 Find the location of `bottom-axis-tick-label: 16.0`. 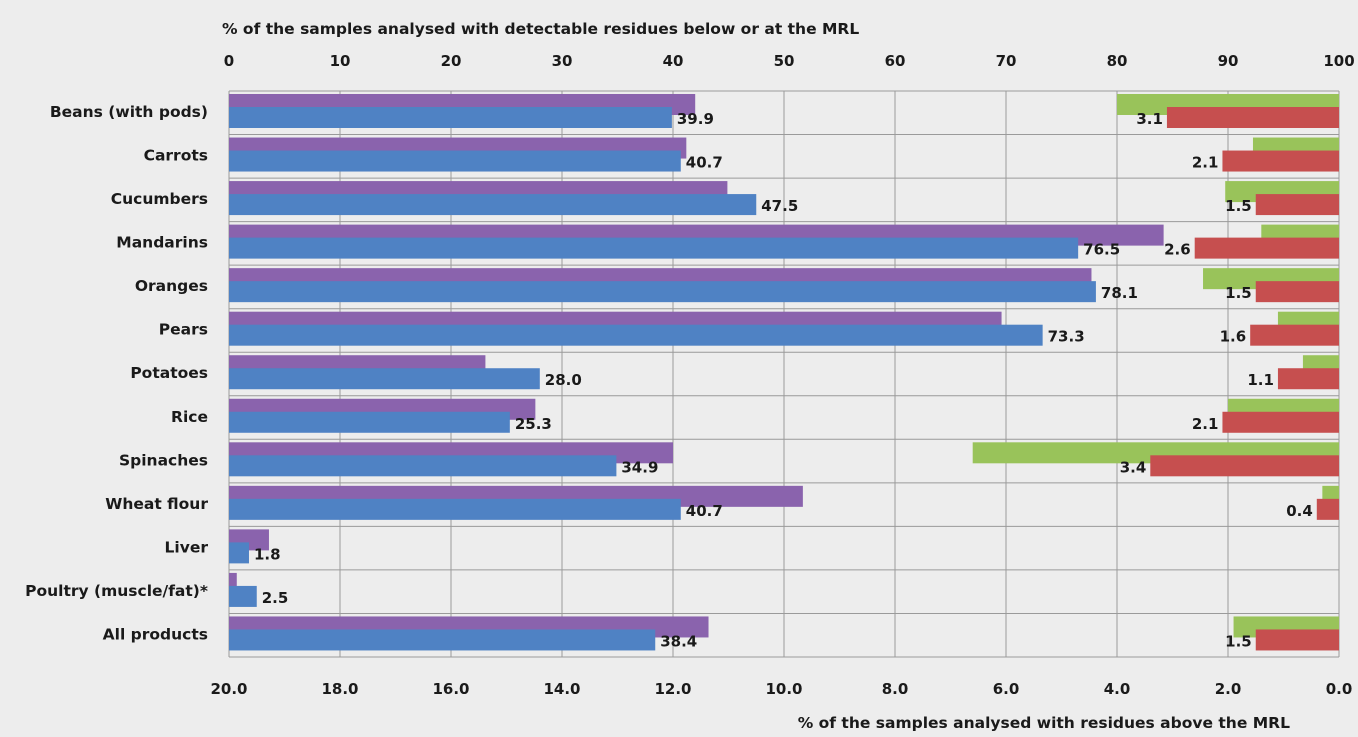

bottom-axis-tick-label: 16.0 is located at coordinates (450, 689).